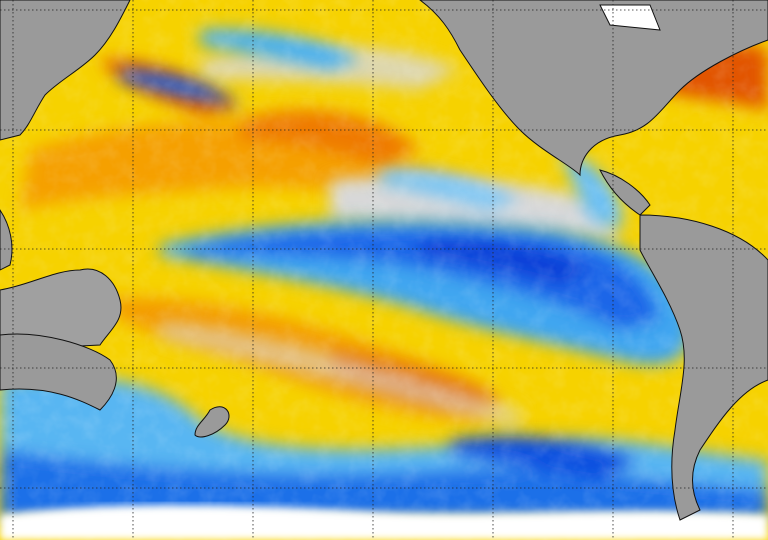 Image resolution: width=768 pixels, height=540 pixels. Describe the element at coordinates (61, 309) in the screenshot. I see `new-guinea` at that location.